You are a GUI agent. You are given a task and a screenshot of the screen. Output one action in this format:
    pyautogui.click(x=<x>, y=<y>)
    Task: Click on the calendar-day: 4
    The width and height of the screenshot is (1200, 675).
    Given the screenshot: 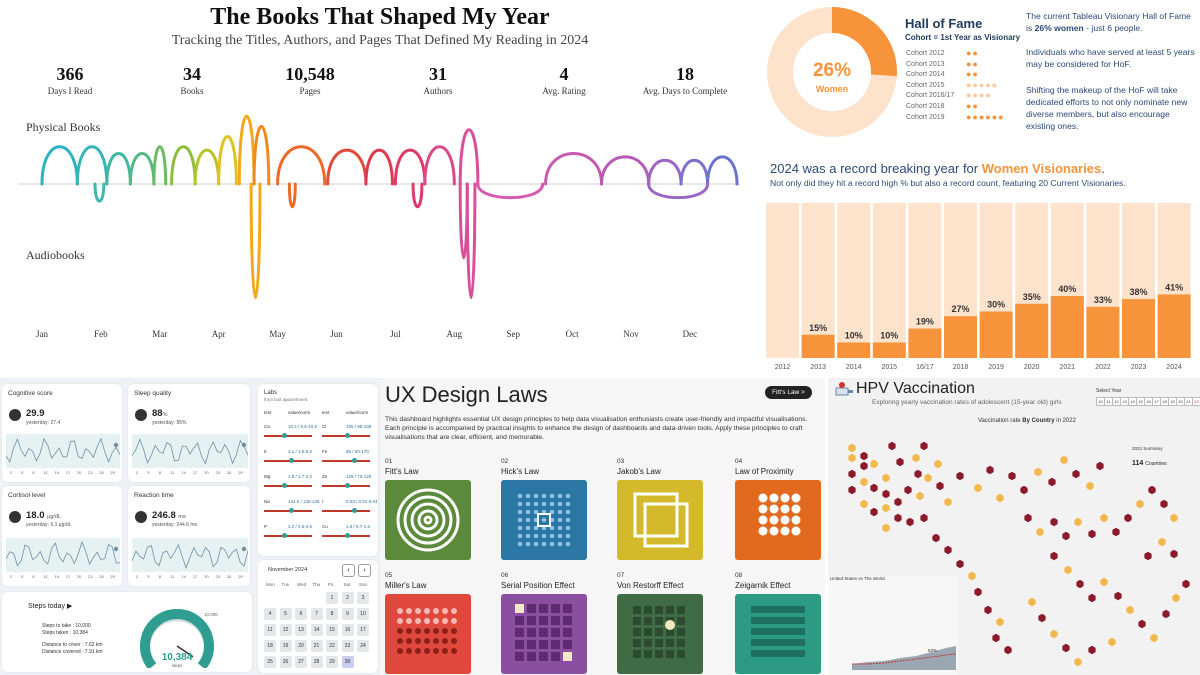 What is the action you would take?
    pyautogui.click(x=270, y=614)
    